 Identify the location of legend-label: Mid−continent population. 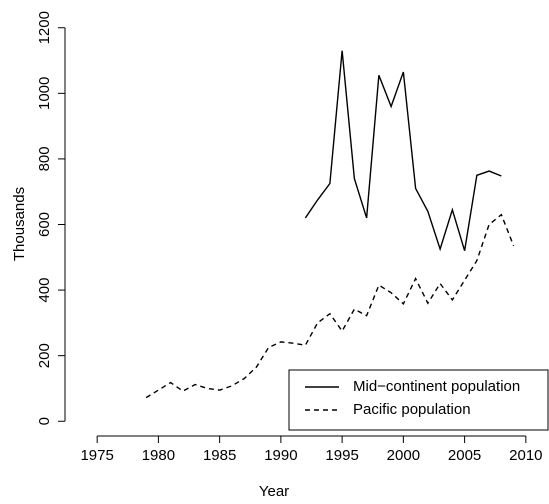
(436, 386).